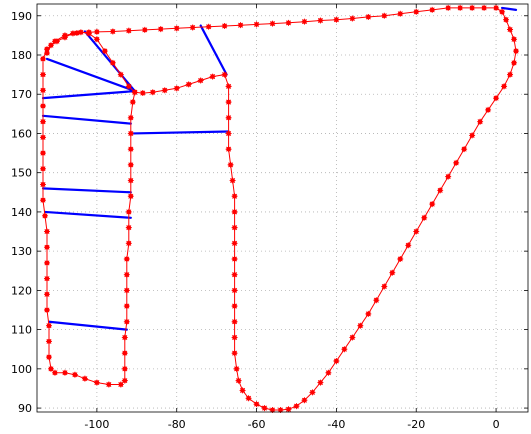 This screenshot has height=434, width=531. What do you see at coordinates (21, 251) in the screenshot?
I see `y-tick-label: 130` at bounding box center [21, 251].